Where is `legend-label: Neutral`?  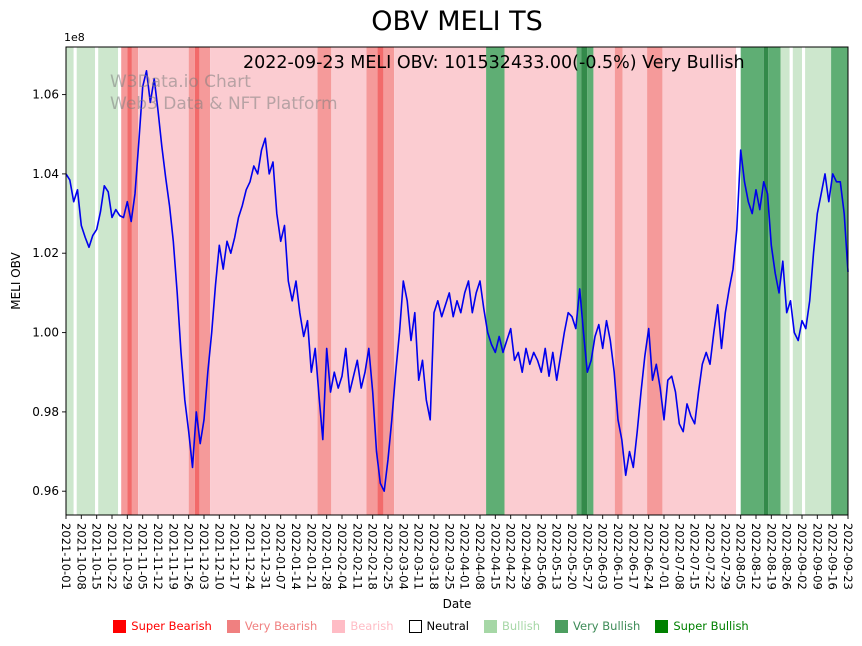 legend-label: Neutral is located at coordinates (447, 626).